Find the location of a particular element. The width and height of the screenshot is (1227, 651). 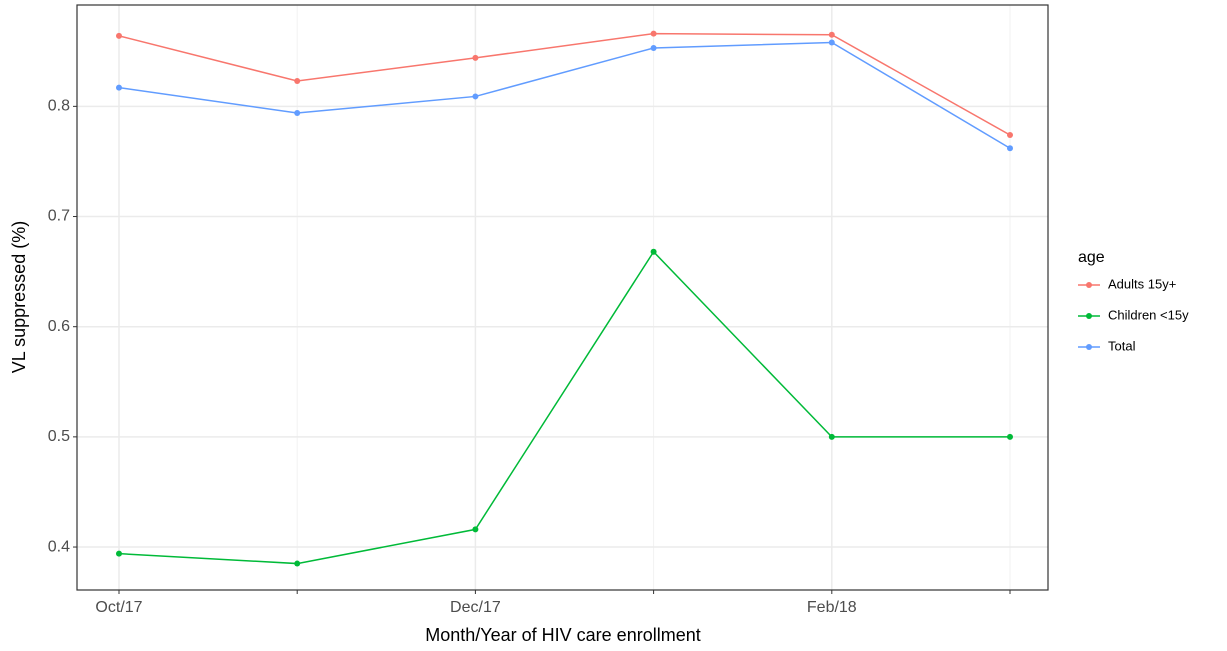

y-axis-title: VL suppressed (%) is located at coordinates (19, 297).